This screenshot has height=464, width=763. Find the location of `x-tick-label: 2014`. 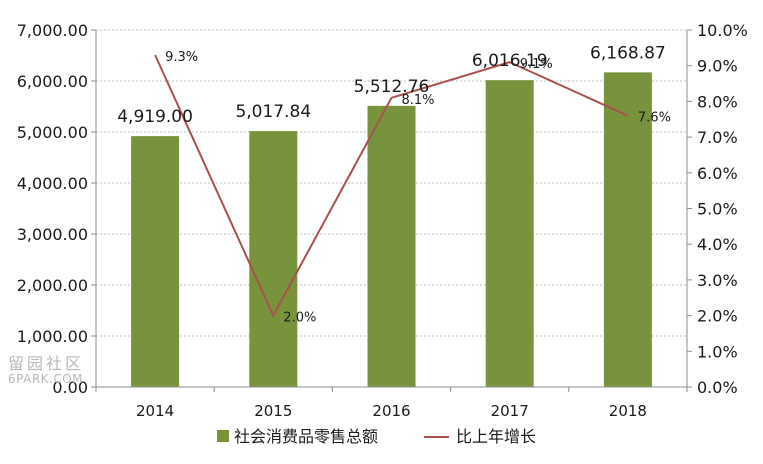

x-tick-label: 2014 is located at coordinates (155, 411).